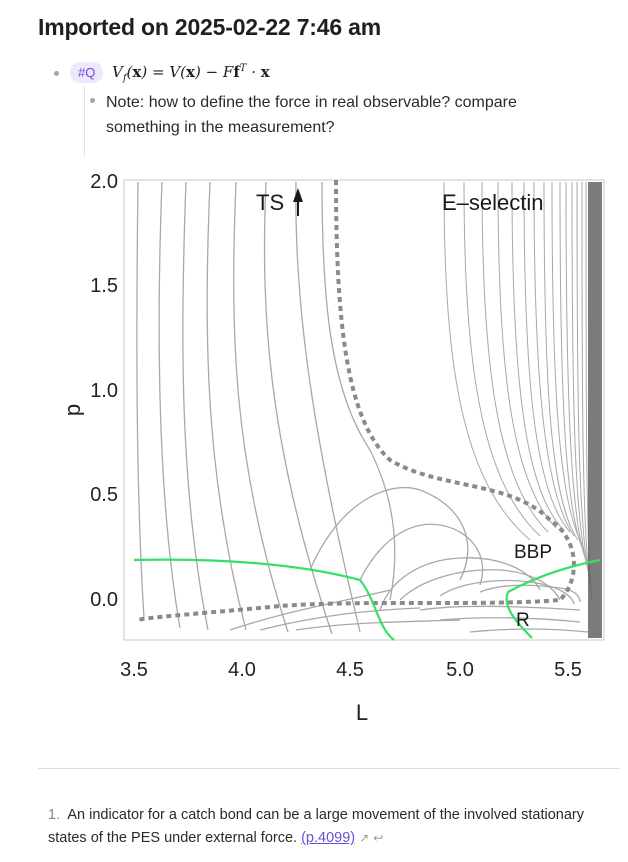 This screenshot has height=862, width=628. I want to click on y-tick-labels: 2.0 1.5 1.0 0.5 0.0, so click(104, 391).